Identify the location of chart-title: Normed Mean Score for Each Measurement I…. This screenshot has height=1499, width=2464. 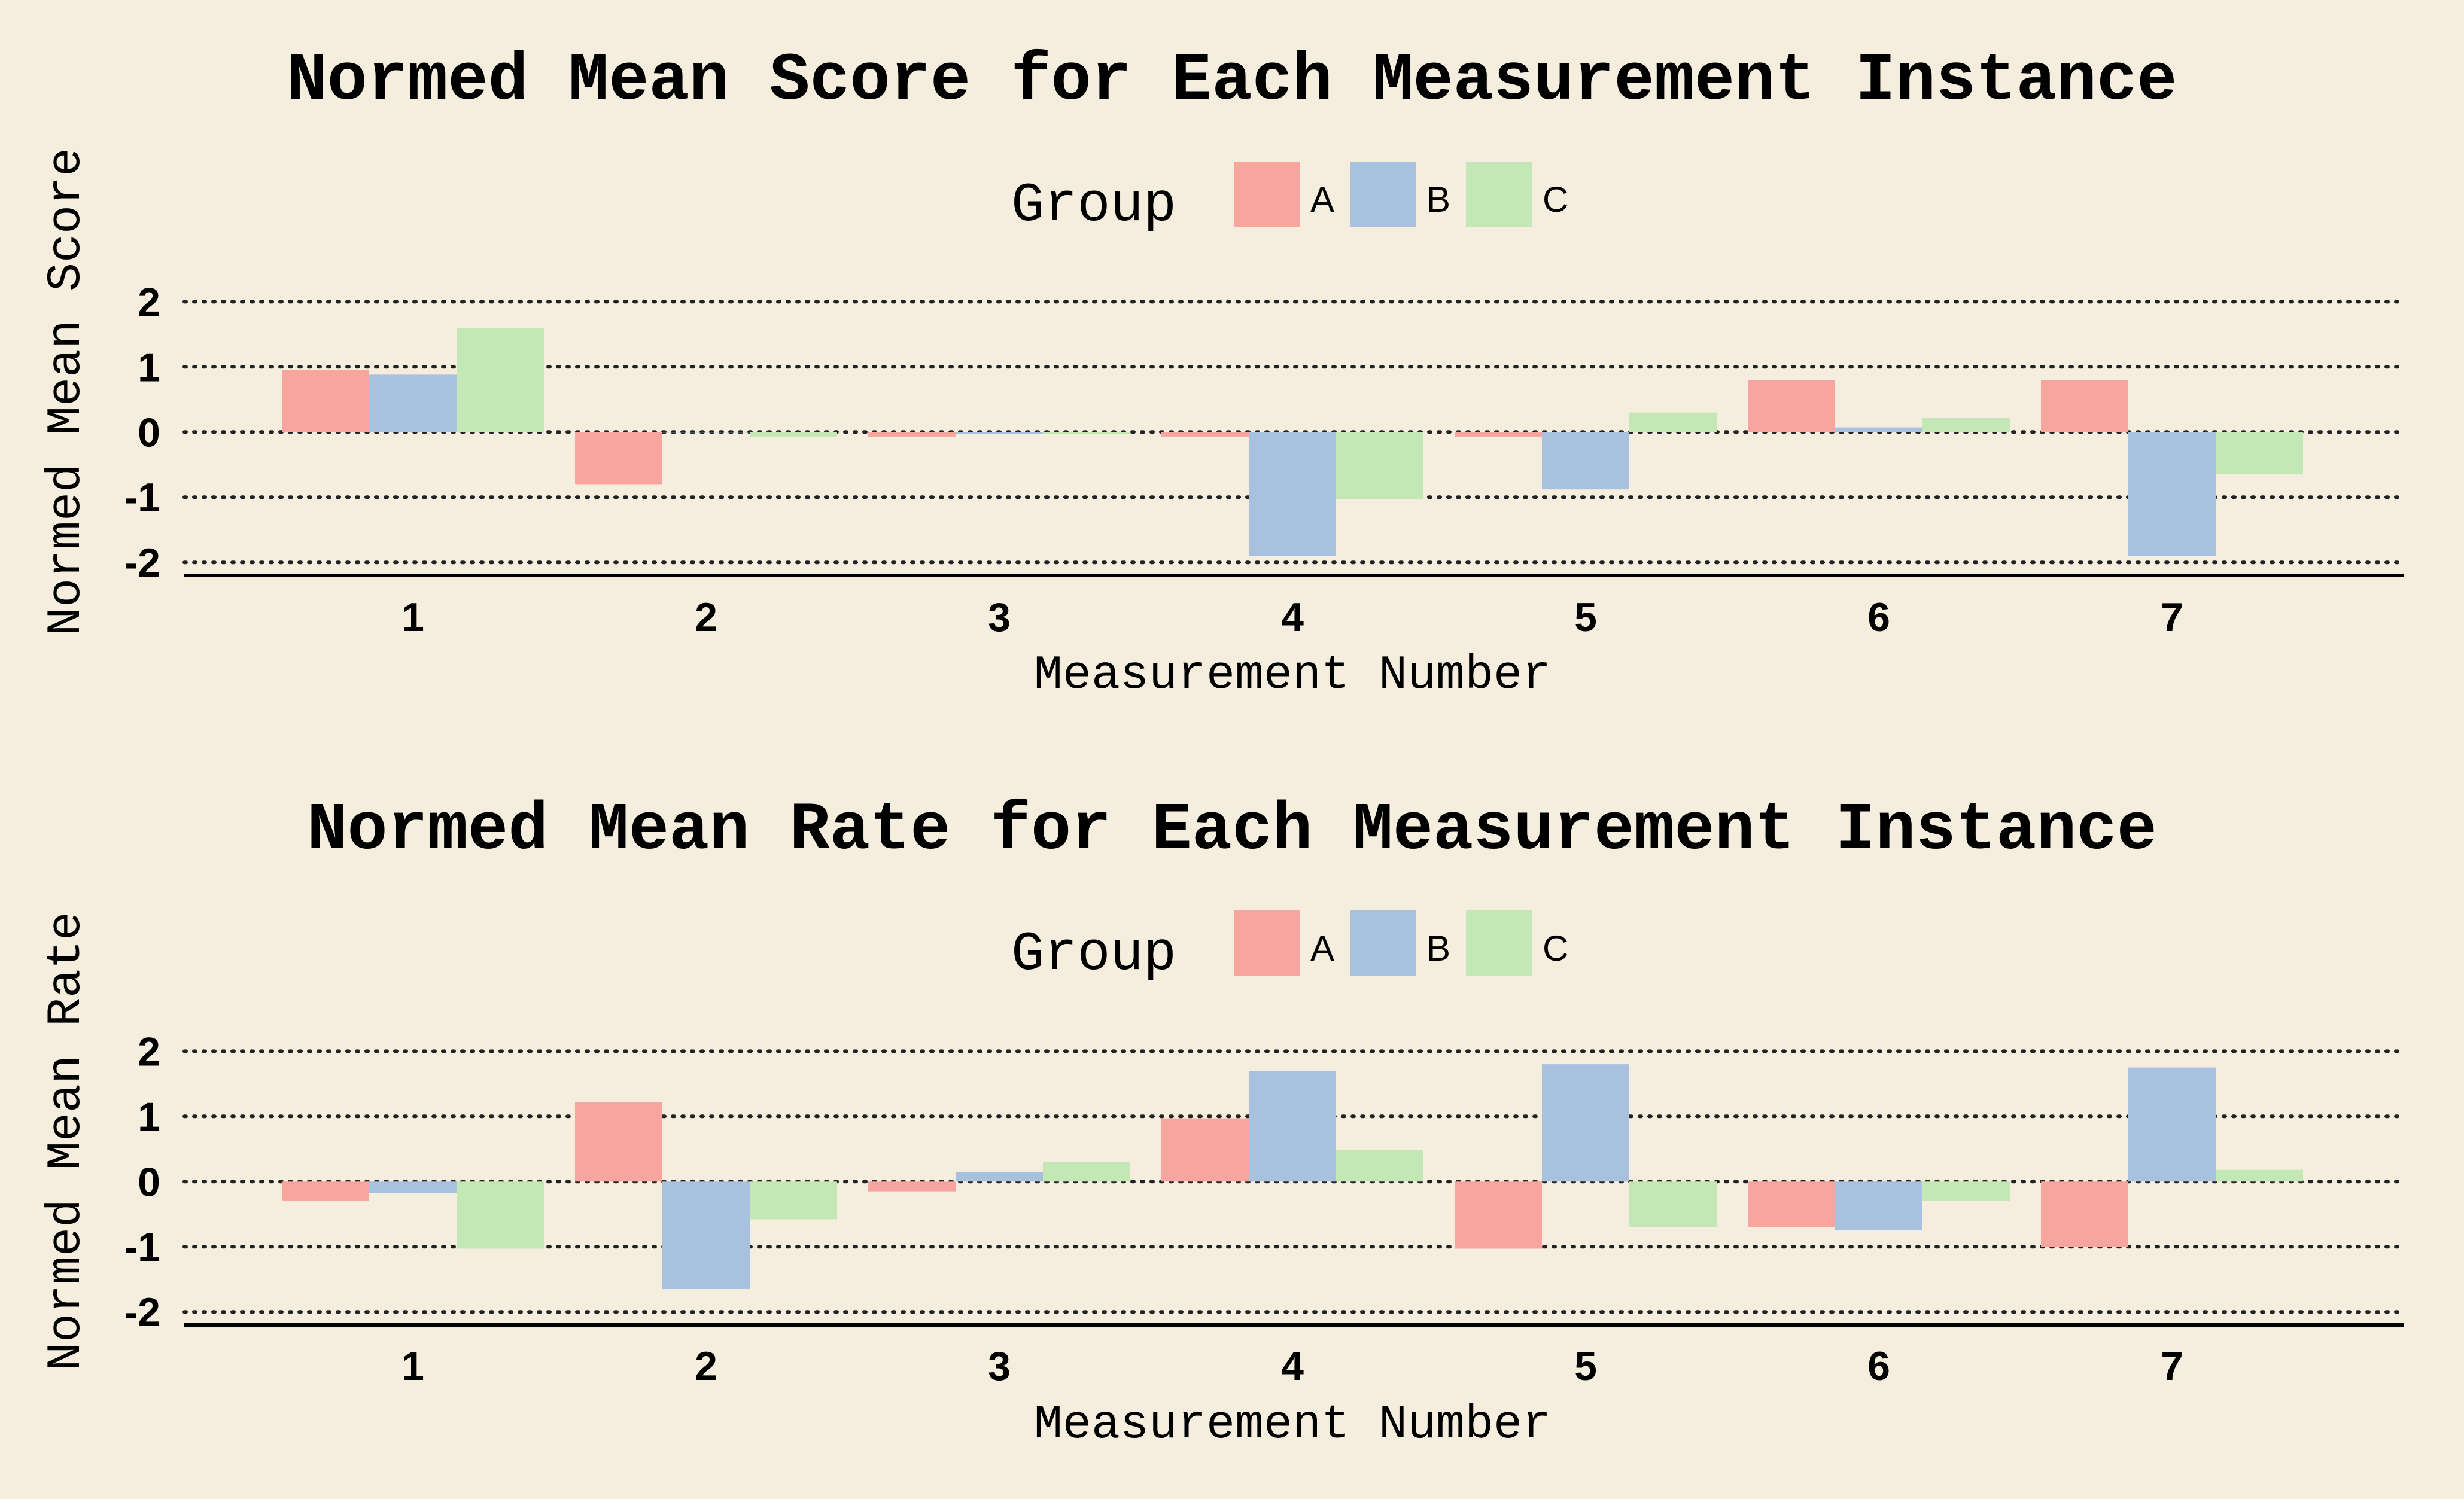
(1232, 81).